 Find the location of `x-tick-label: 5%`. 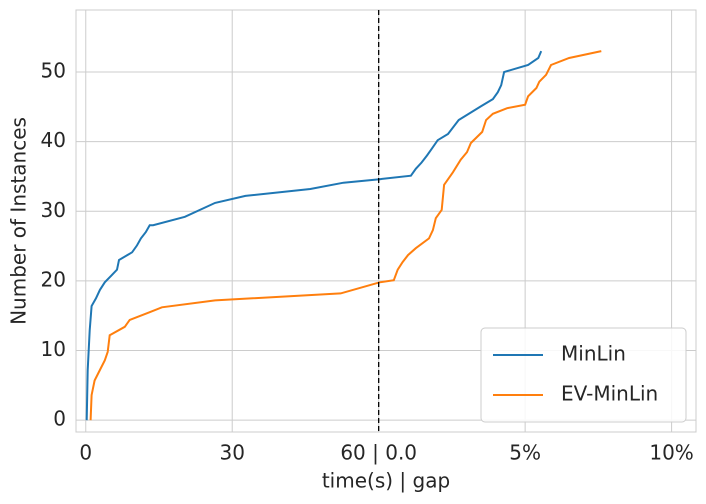

x-tick-label: 5% is located at coordinates (525, 453).